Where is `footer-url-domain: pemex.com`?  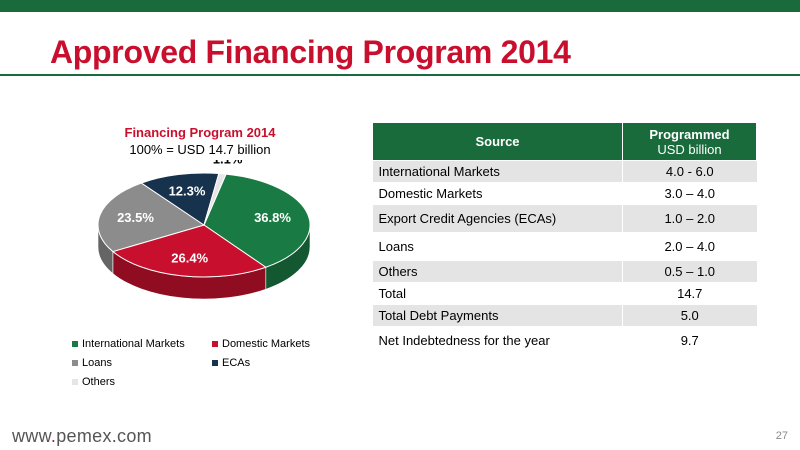 footer-url-domain: pemex.com is located at coordinates (104, 436).